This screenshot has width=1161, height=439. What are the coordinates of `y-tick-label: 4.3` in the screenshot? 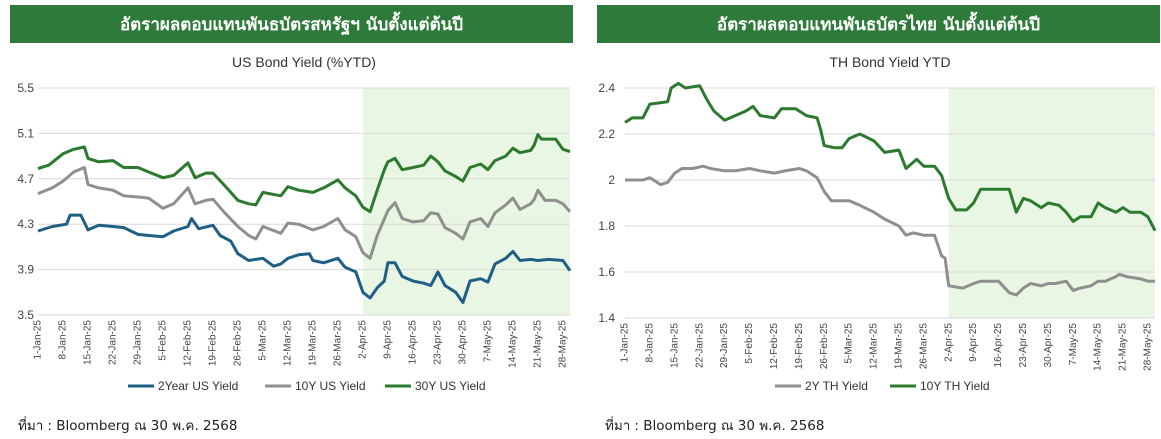 It's located at (25, 224).